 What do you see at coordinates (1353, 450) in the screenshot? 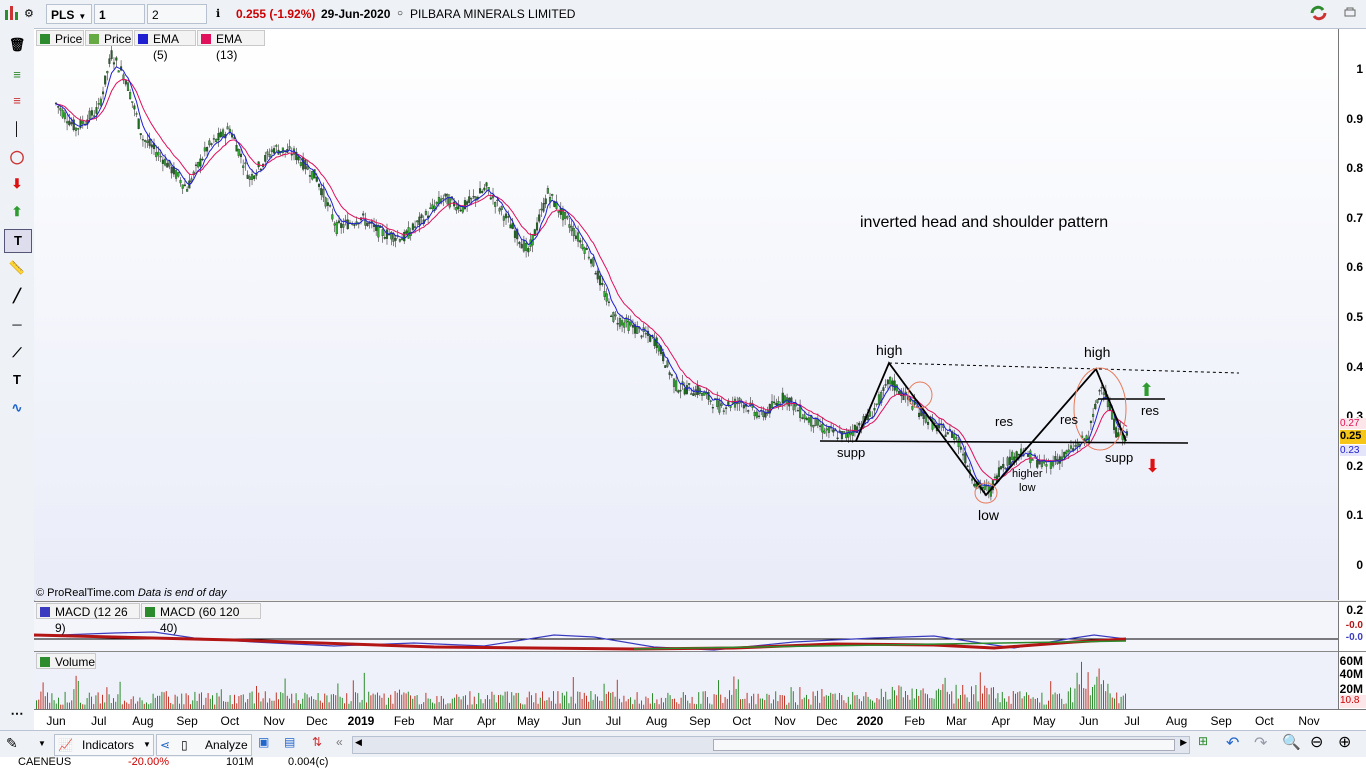
I see `last-ema5-label: 0.23` at bounding box center [1353, 450].